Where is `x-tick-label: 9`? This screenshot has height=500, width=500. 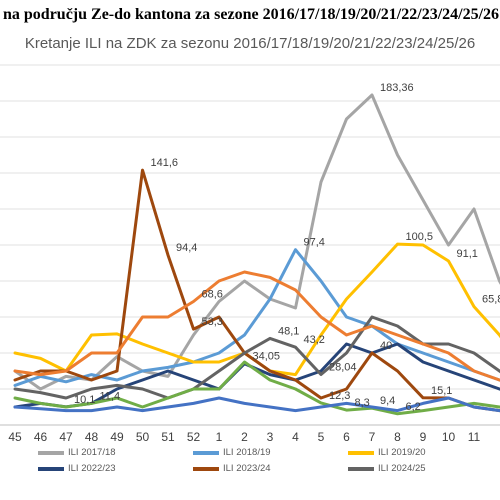
x-tick-label: 9 is located at coordinates (423, 437).